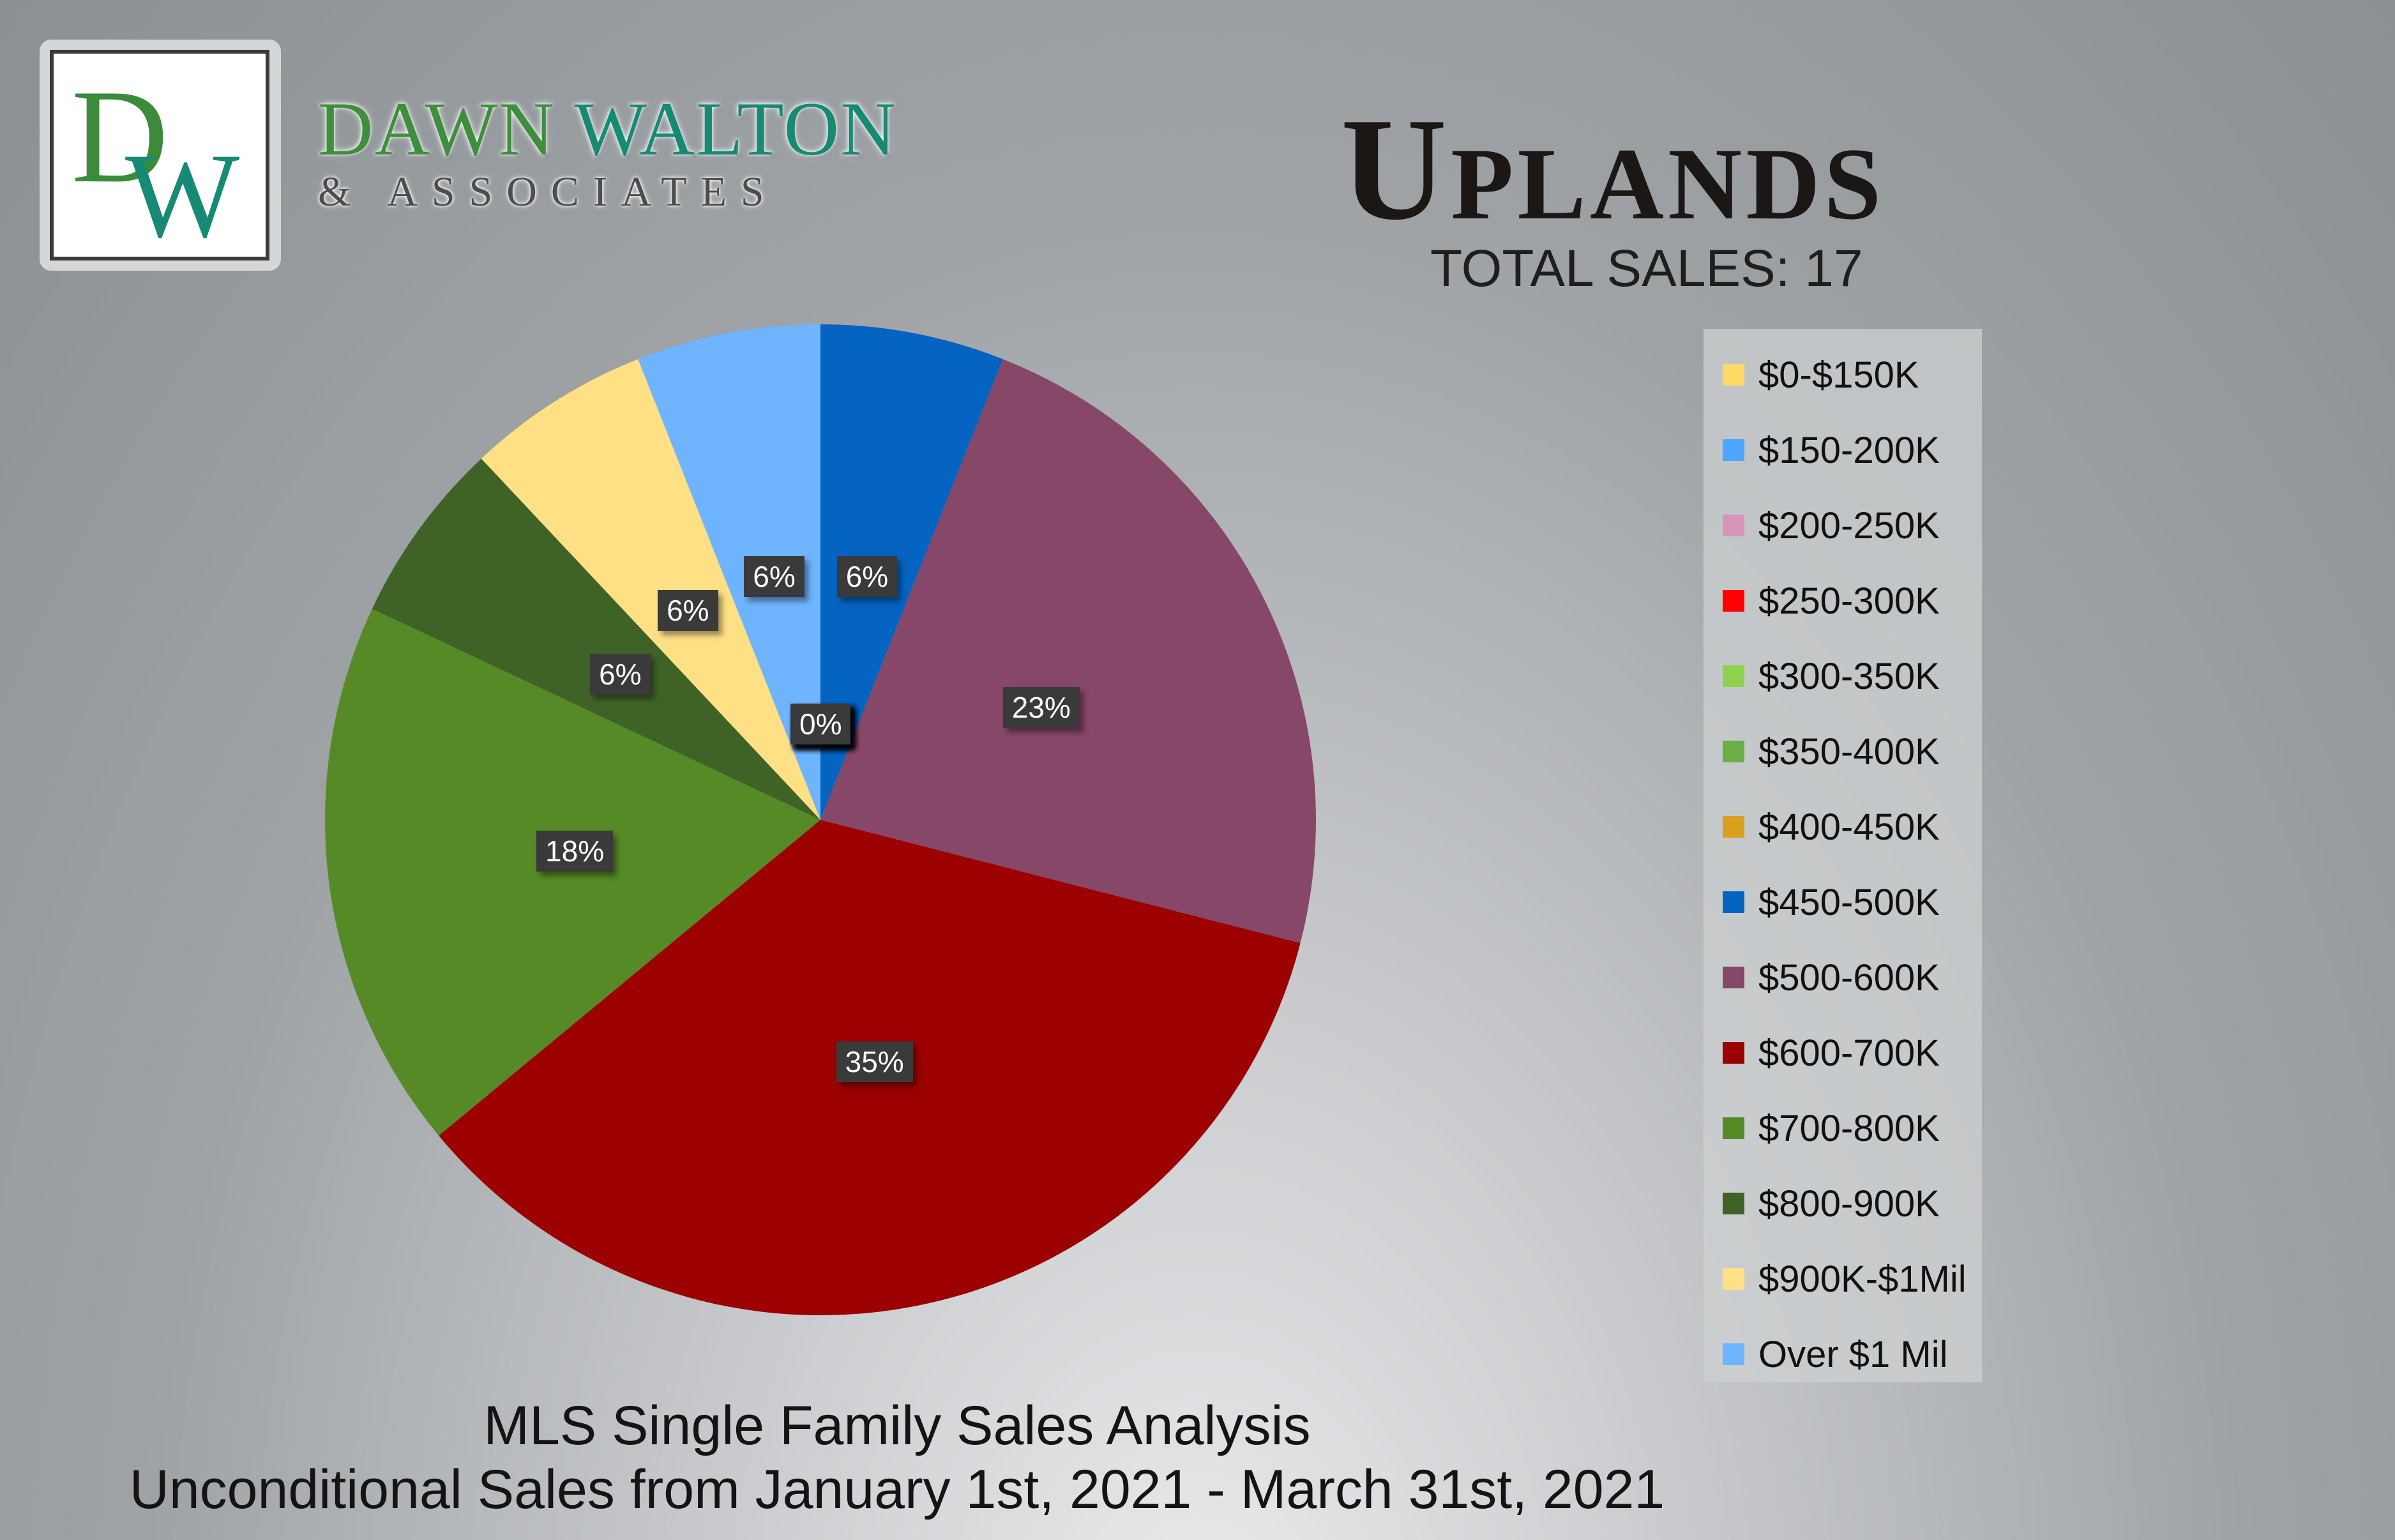 The image size is (2395, 1540). What do you see at coordinates (1849, 977) in the screenshot?
I see `legend-label: $500-600K` at bounding box center [1849, 977].